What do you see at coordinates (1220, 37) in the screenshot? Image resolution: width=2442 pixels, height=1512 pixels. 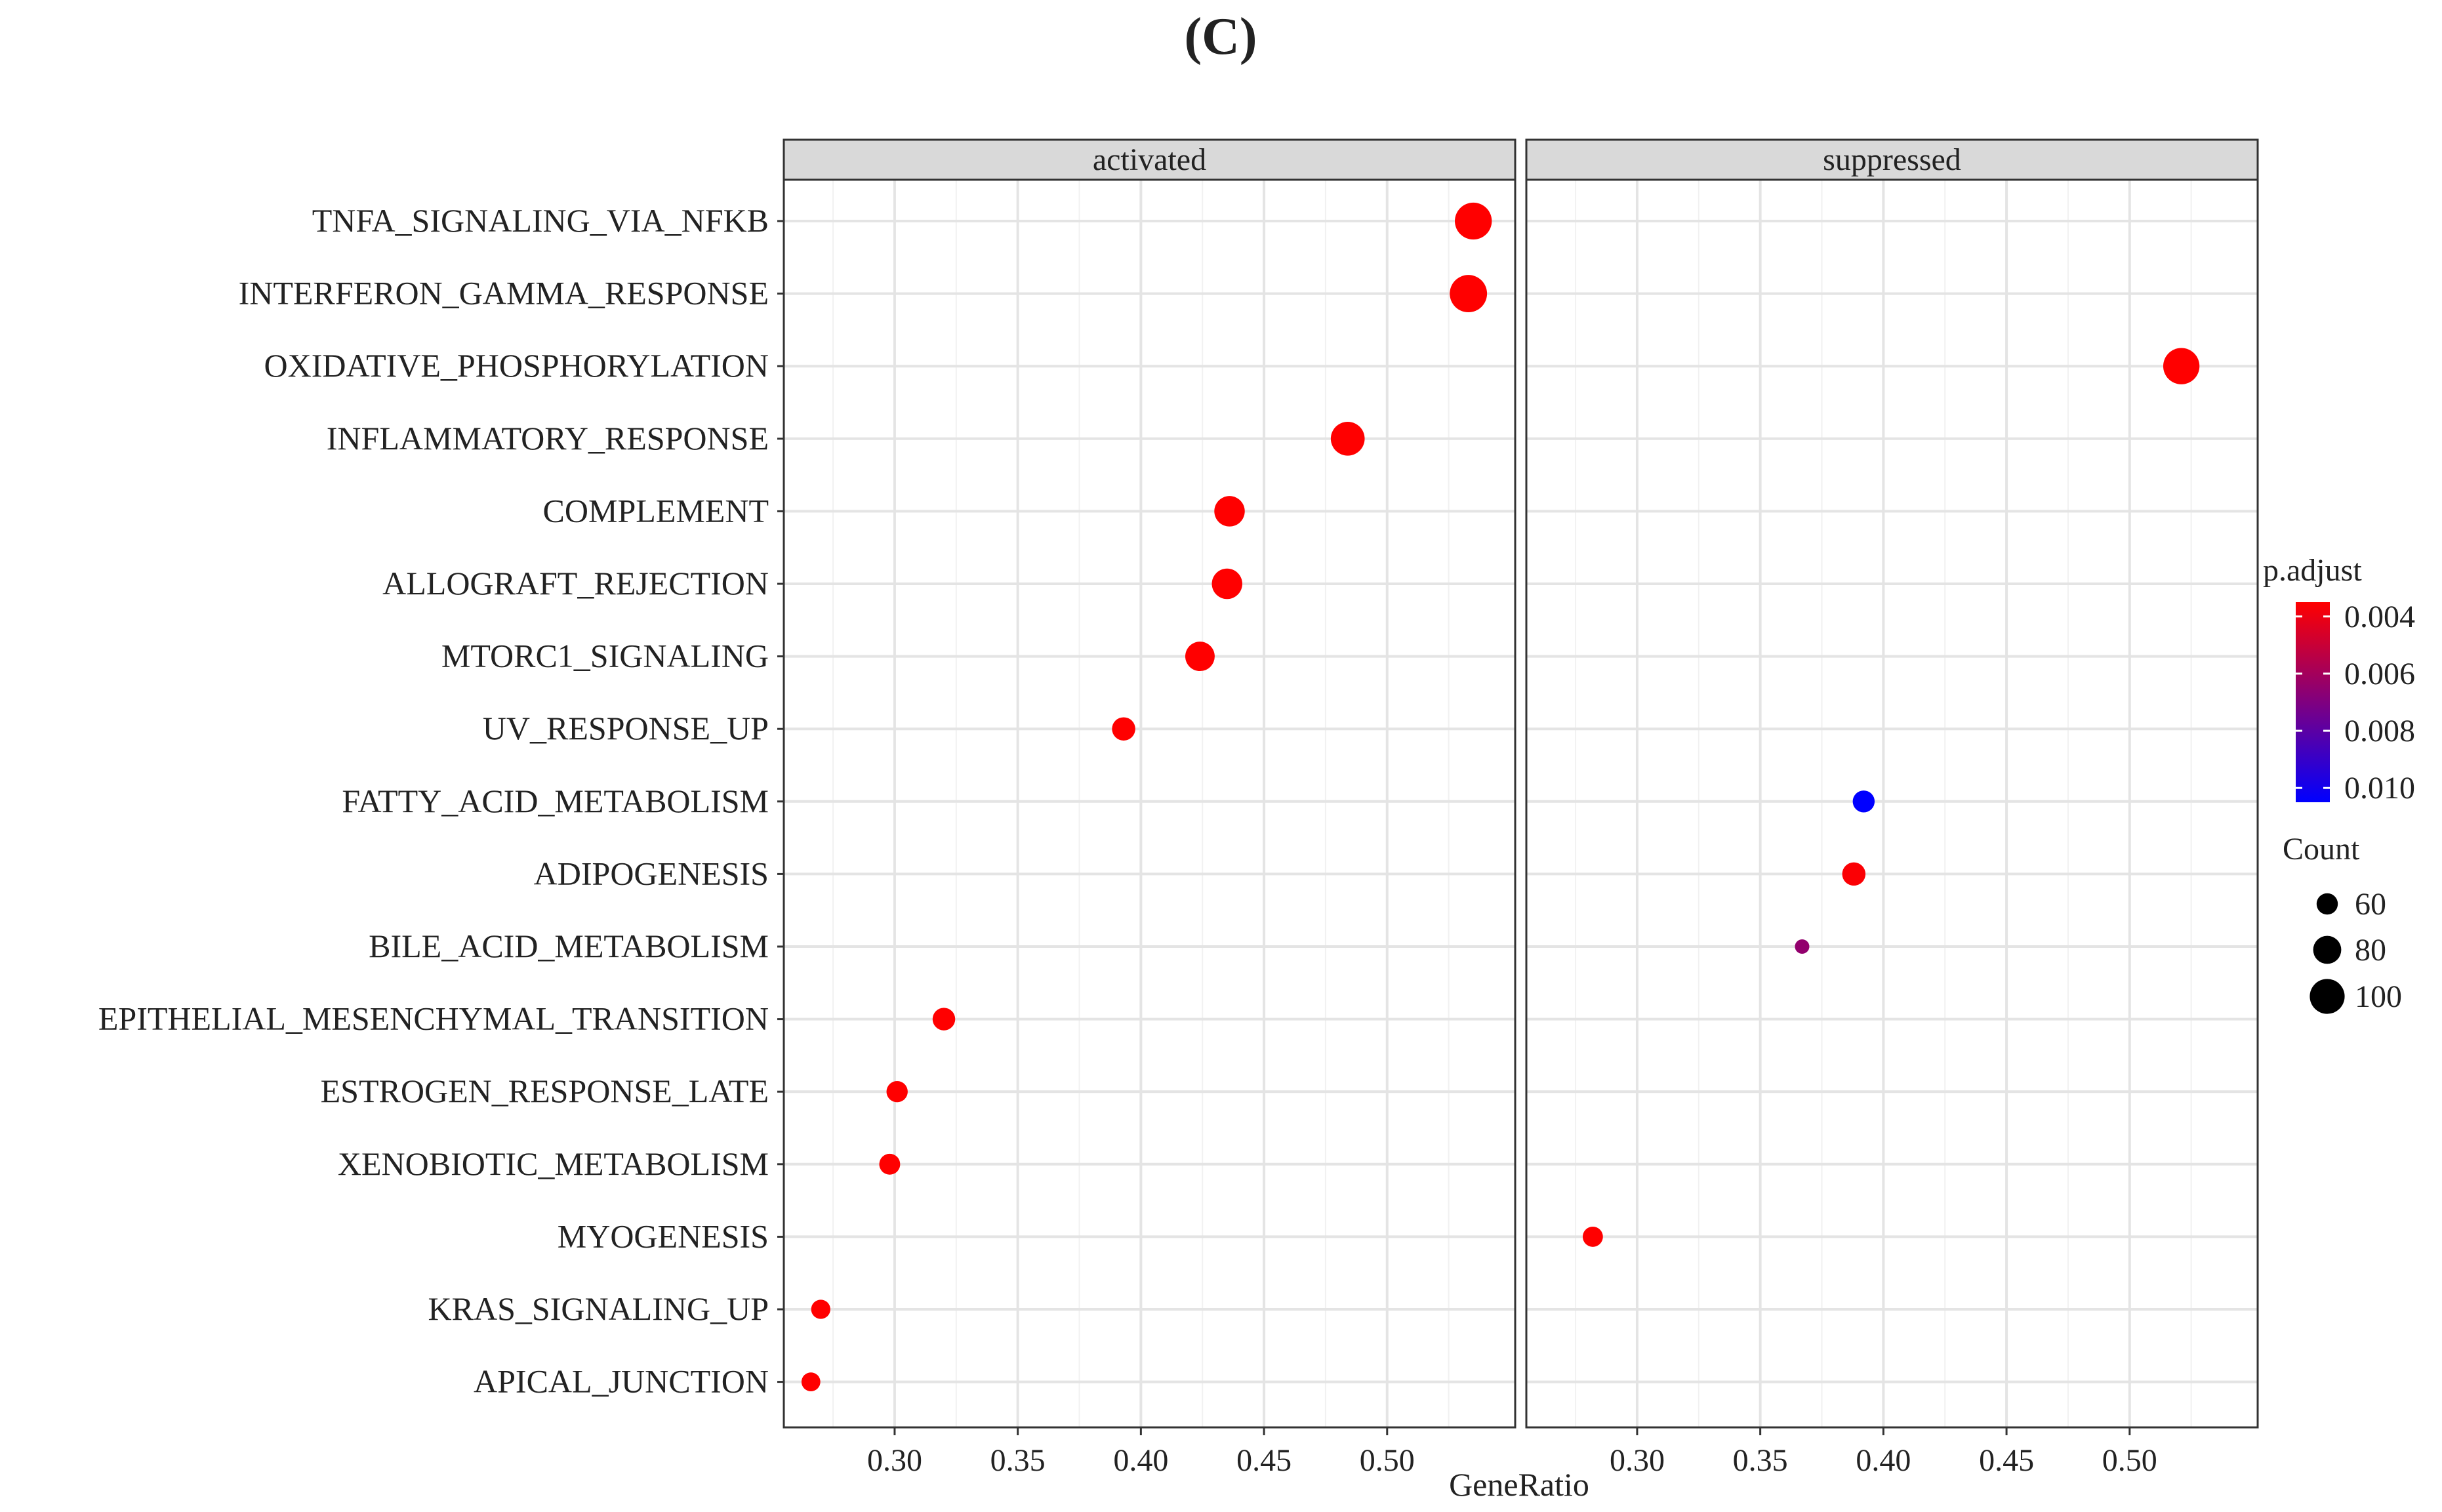 I see `panel-label: (C)` at bounding box center [1220, 37].